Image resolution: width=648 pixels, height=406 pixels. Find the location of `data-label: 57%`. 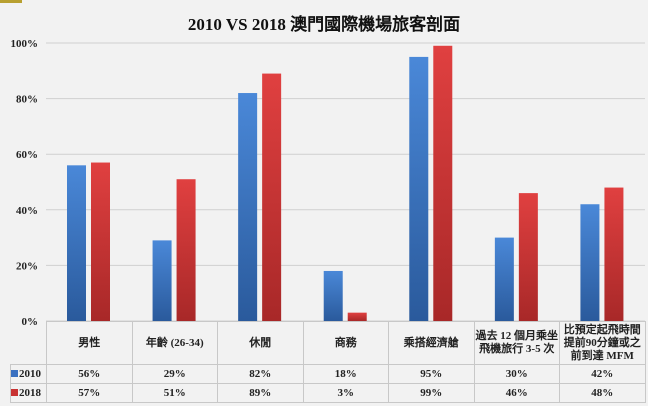

data-label: 57% is located at coordinates (89, 393).